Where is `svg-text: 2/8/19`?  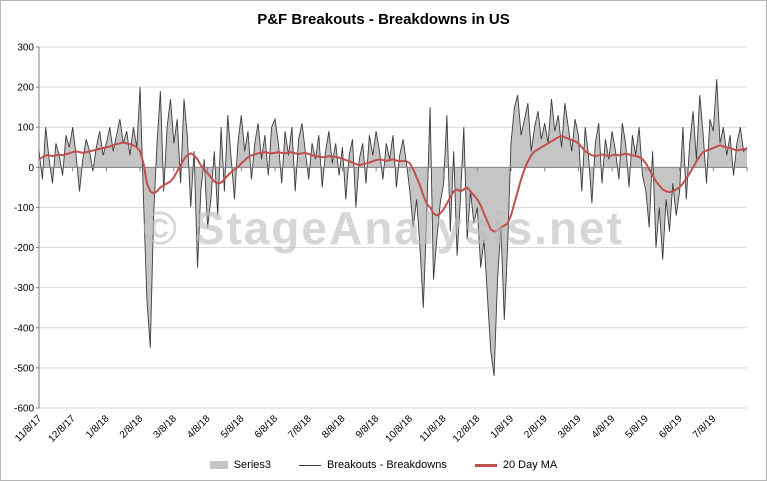
svg-text: 2/8/19 is located at coordinates (536, 427).